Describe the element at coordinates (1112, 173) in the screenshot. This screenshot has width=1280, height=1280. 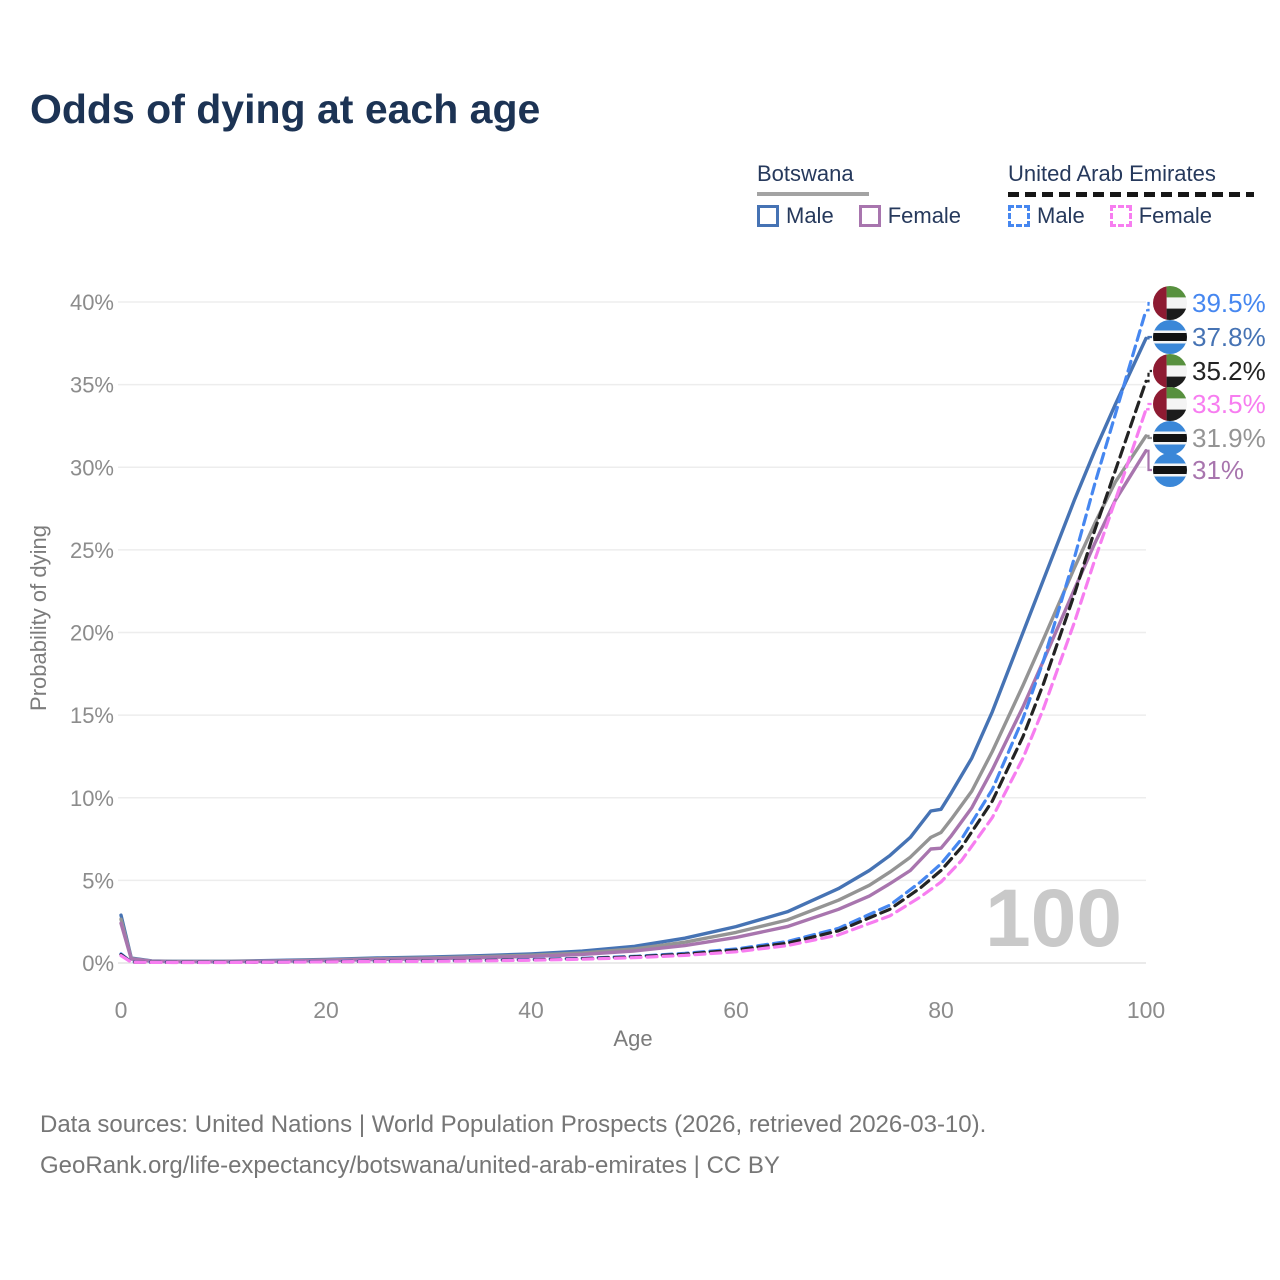
I see `legend-country-uae: United Arab Emirates` at that location.